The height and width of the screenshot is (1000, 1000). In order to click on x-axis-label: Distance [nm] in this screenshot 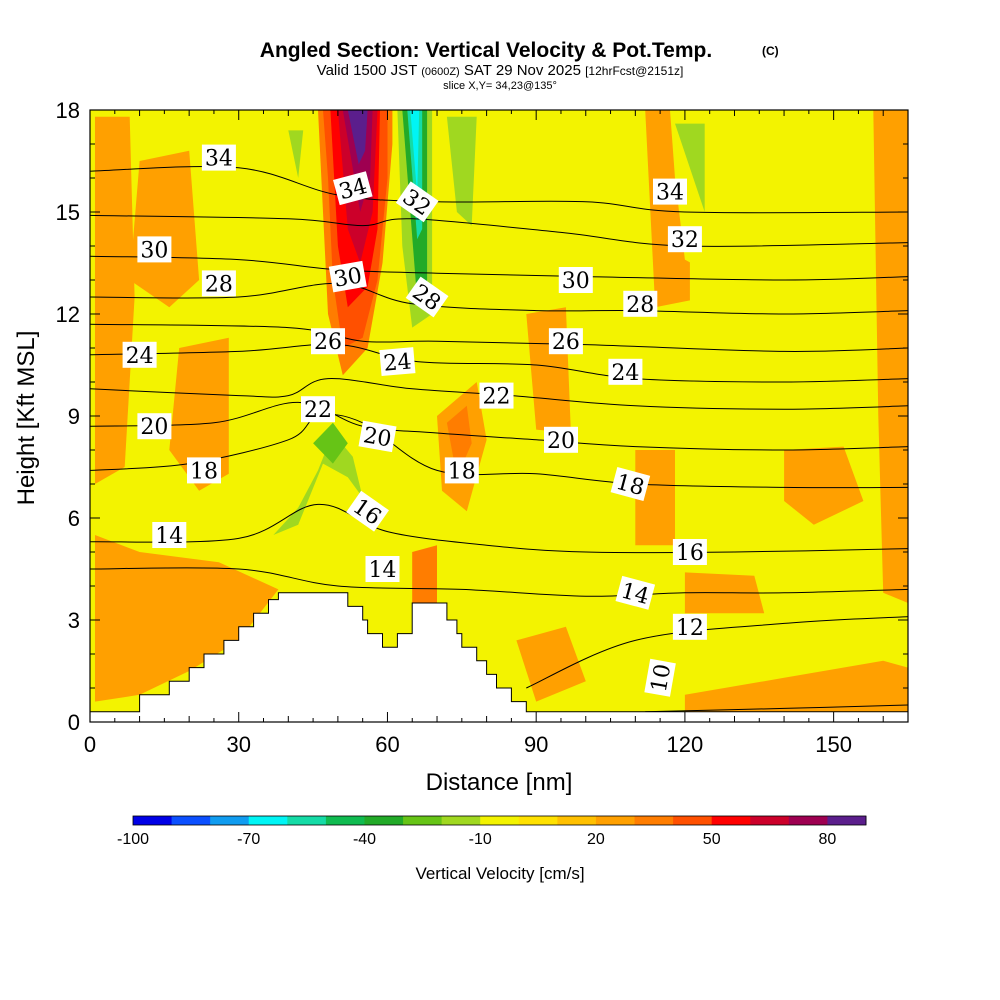, I will do `click(499, 782)`.